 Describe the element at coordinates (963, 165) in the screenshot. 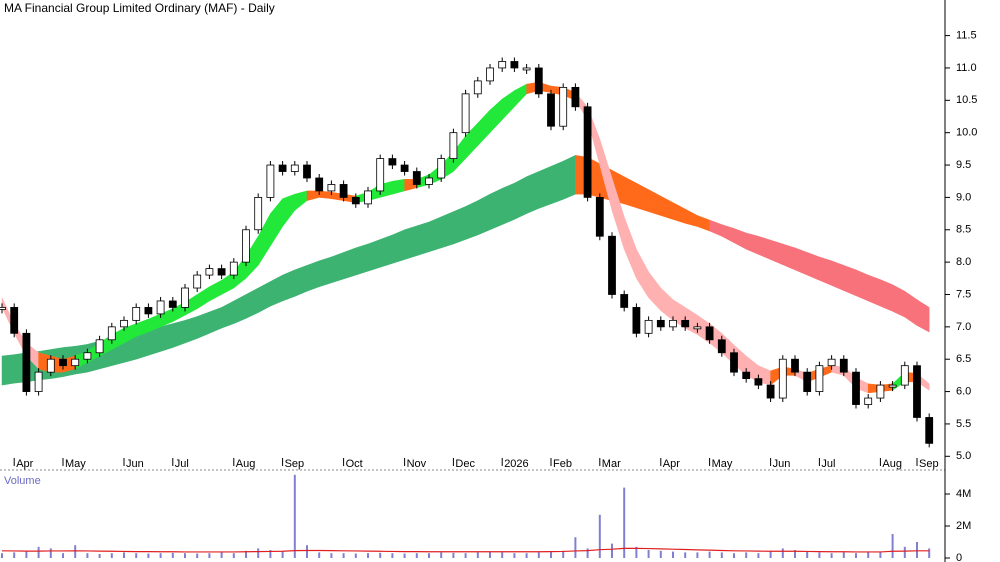

I see `y-tick-label: 9.5` at that location.